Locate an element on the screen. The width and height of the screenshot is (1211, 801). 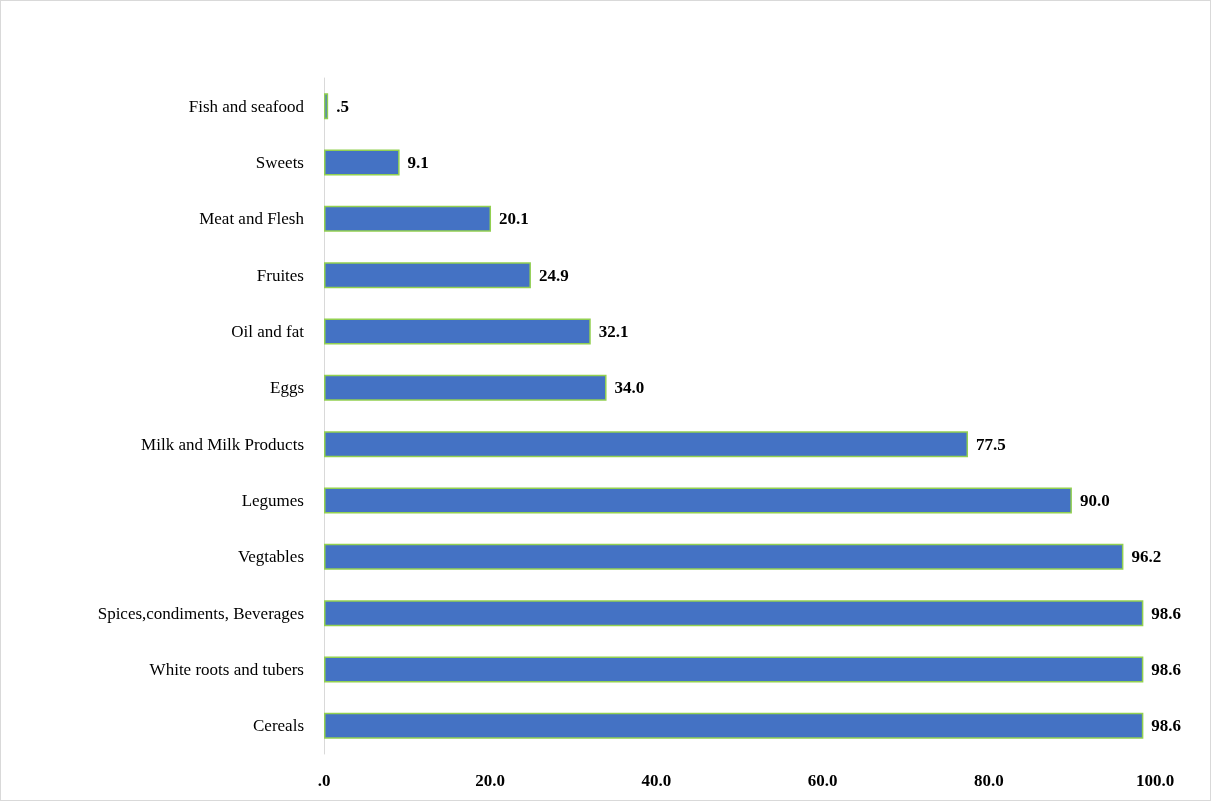
x-tick-label: 20.0 is located at coordinates (490, 780).